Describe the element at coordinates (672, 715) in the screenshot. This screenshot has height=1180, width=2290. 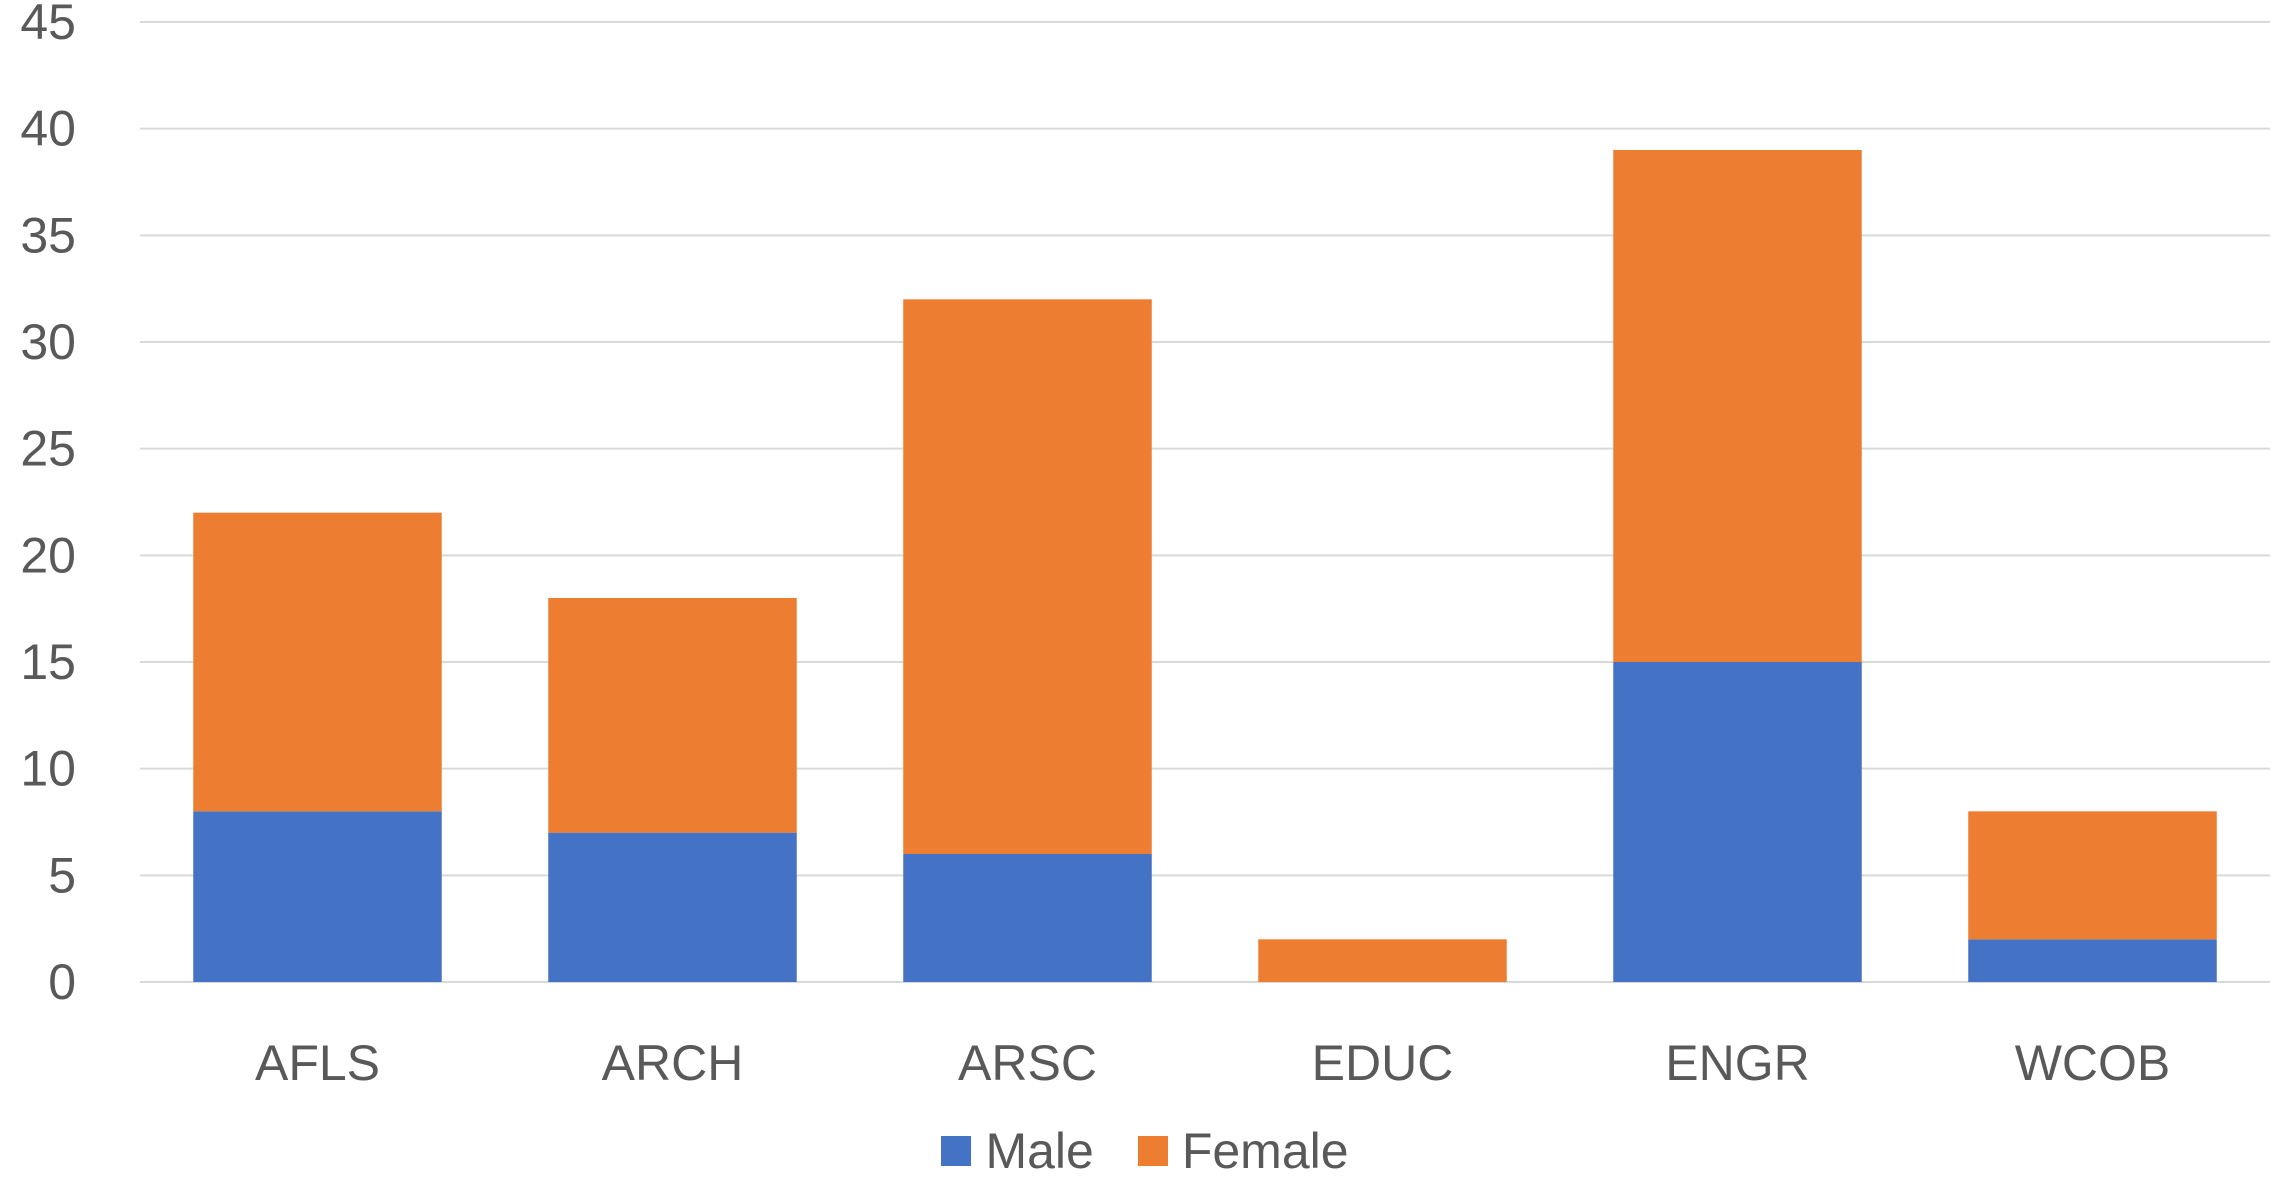
I see `bar-female-arch` at that location.